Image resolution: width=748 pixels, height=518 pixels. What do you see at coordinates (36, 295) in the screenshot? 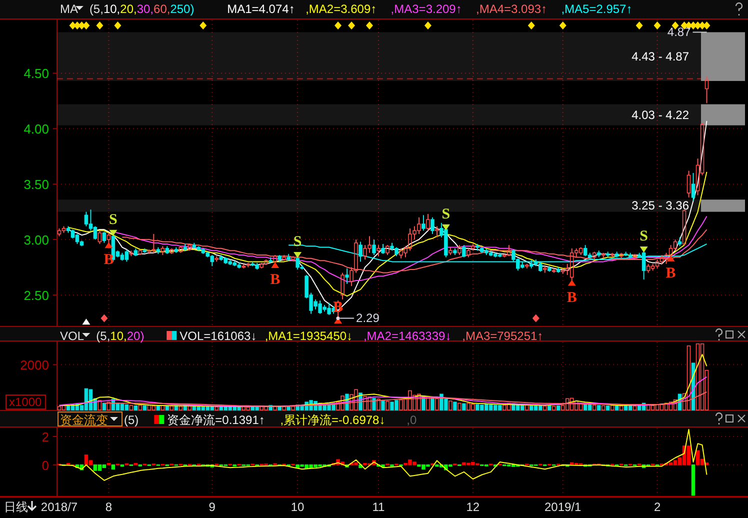
I see `y-tick-label: 2.50` at bounding box center [36, 295].